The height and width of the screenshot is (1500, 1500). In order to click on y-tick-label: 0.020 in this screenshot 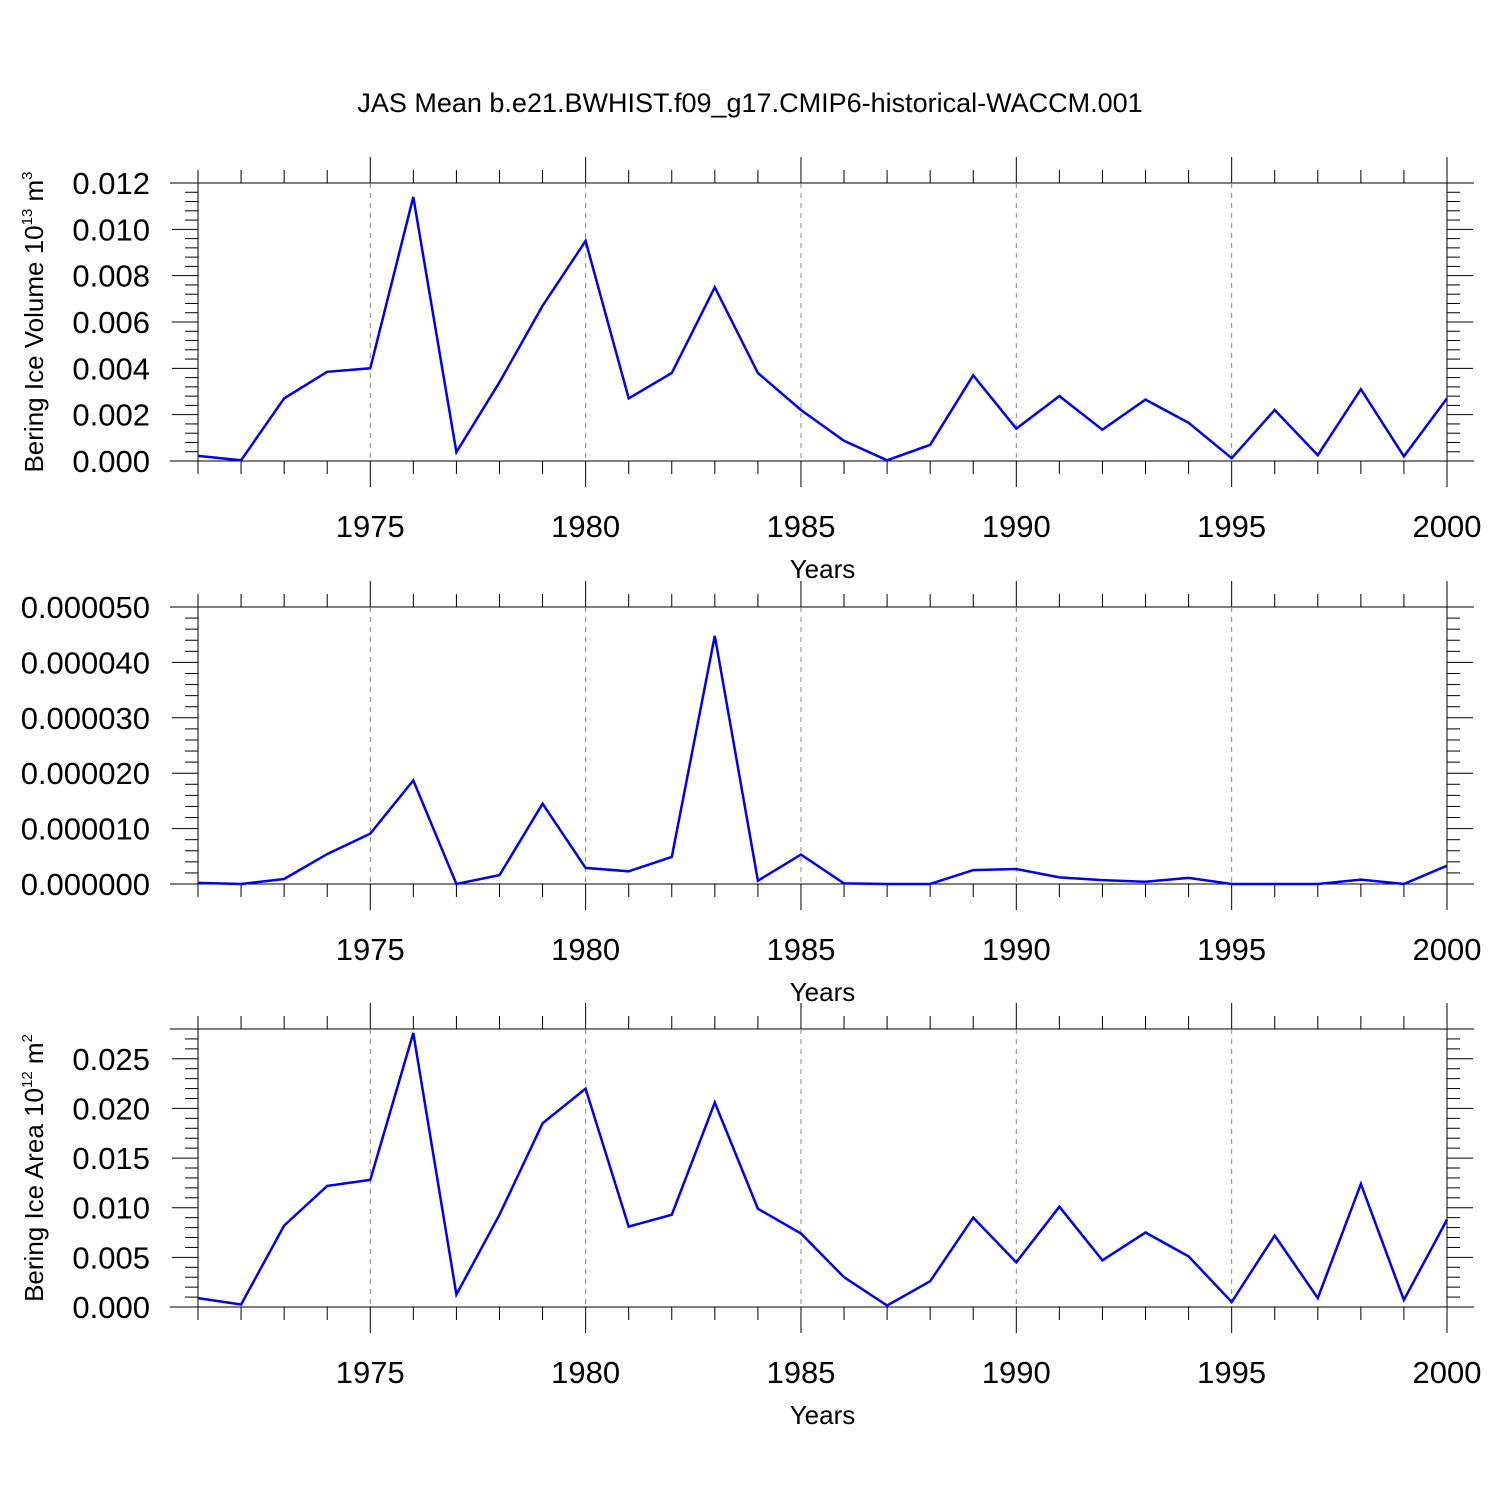, I will do `click(111, 1108)`.